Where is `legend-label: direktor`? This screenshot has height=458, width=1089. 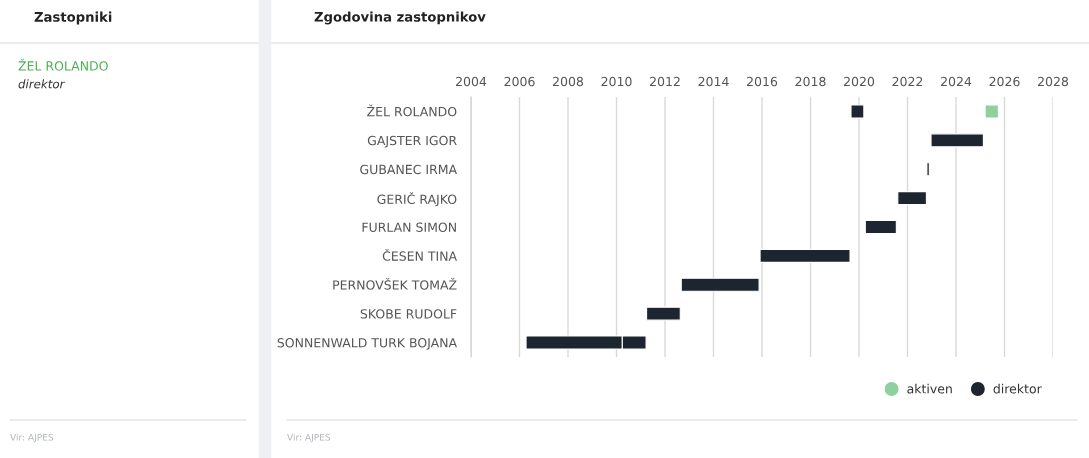
legend-label: direktor is located at coordinates (1017, 388).